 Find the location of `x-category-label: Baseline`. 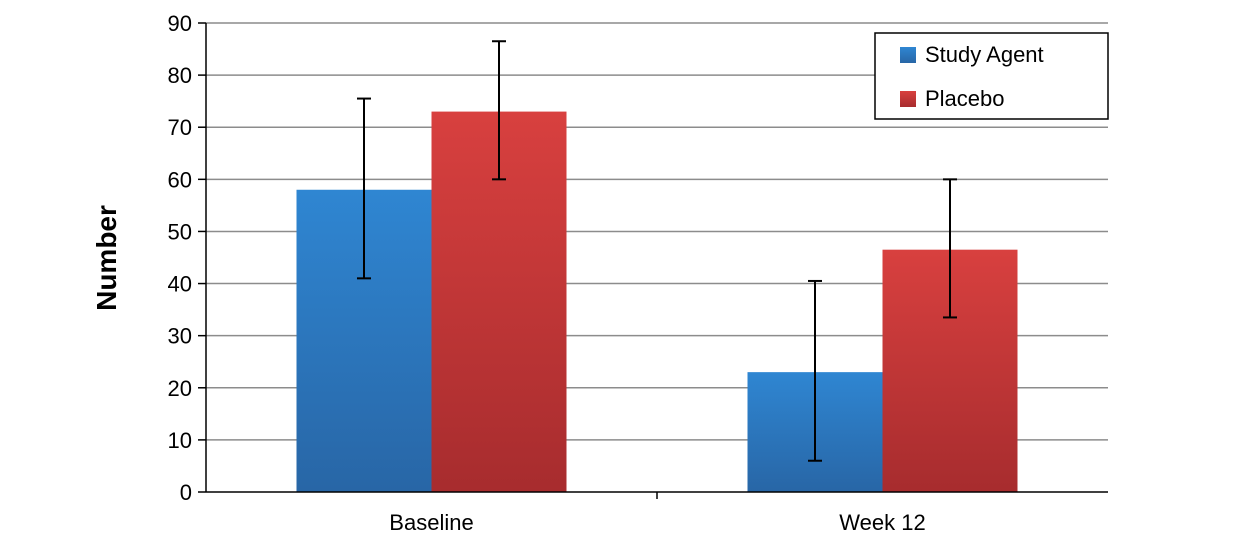

x-category-label: Baseline is located at coordinates (431, 522).